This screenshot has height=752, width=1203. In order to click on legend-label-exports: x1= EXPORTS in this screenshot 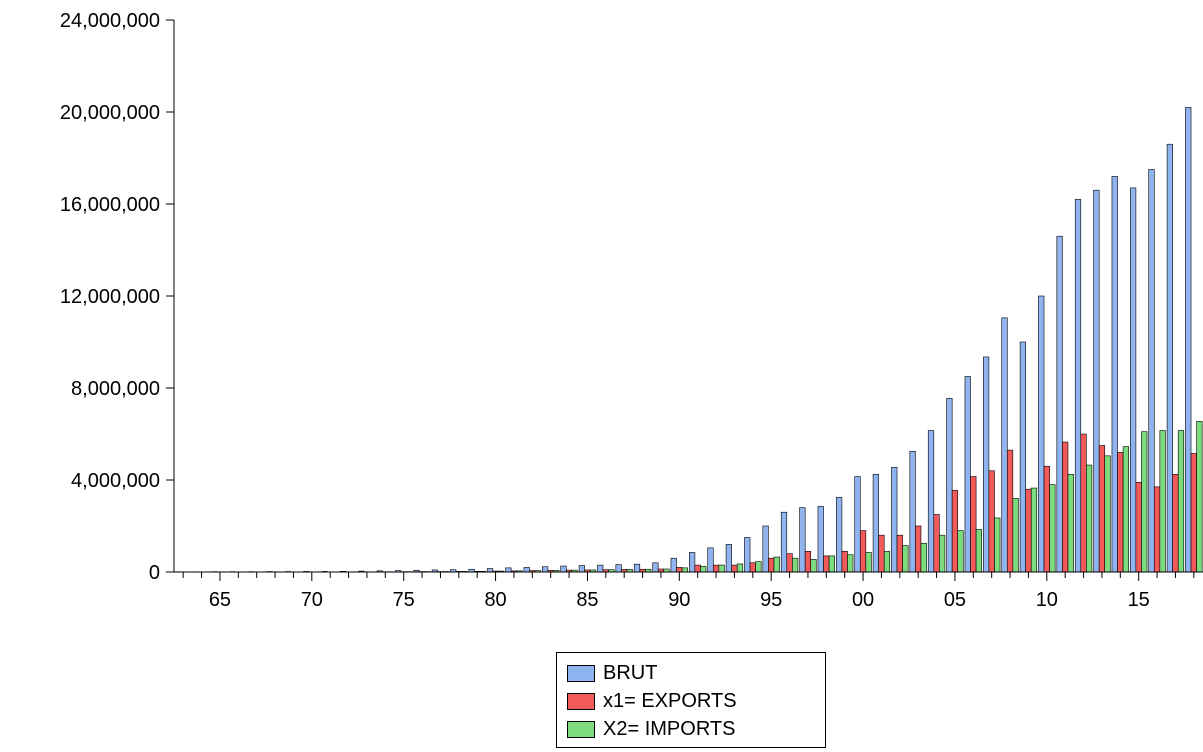, I will do `click(670, 700)`.